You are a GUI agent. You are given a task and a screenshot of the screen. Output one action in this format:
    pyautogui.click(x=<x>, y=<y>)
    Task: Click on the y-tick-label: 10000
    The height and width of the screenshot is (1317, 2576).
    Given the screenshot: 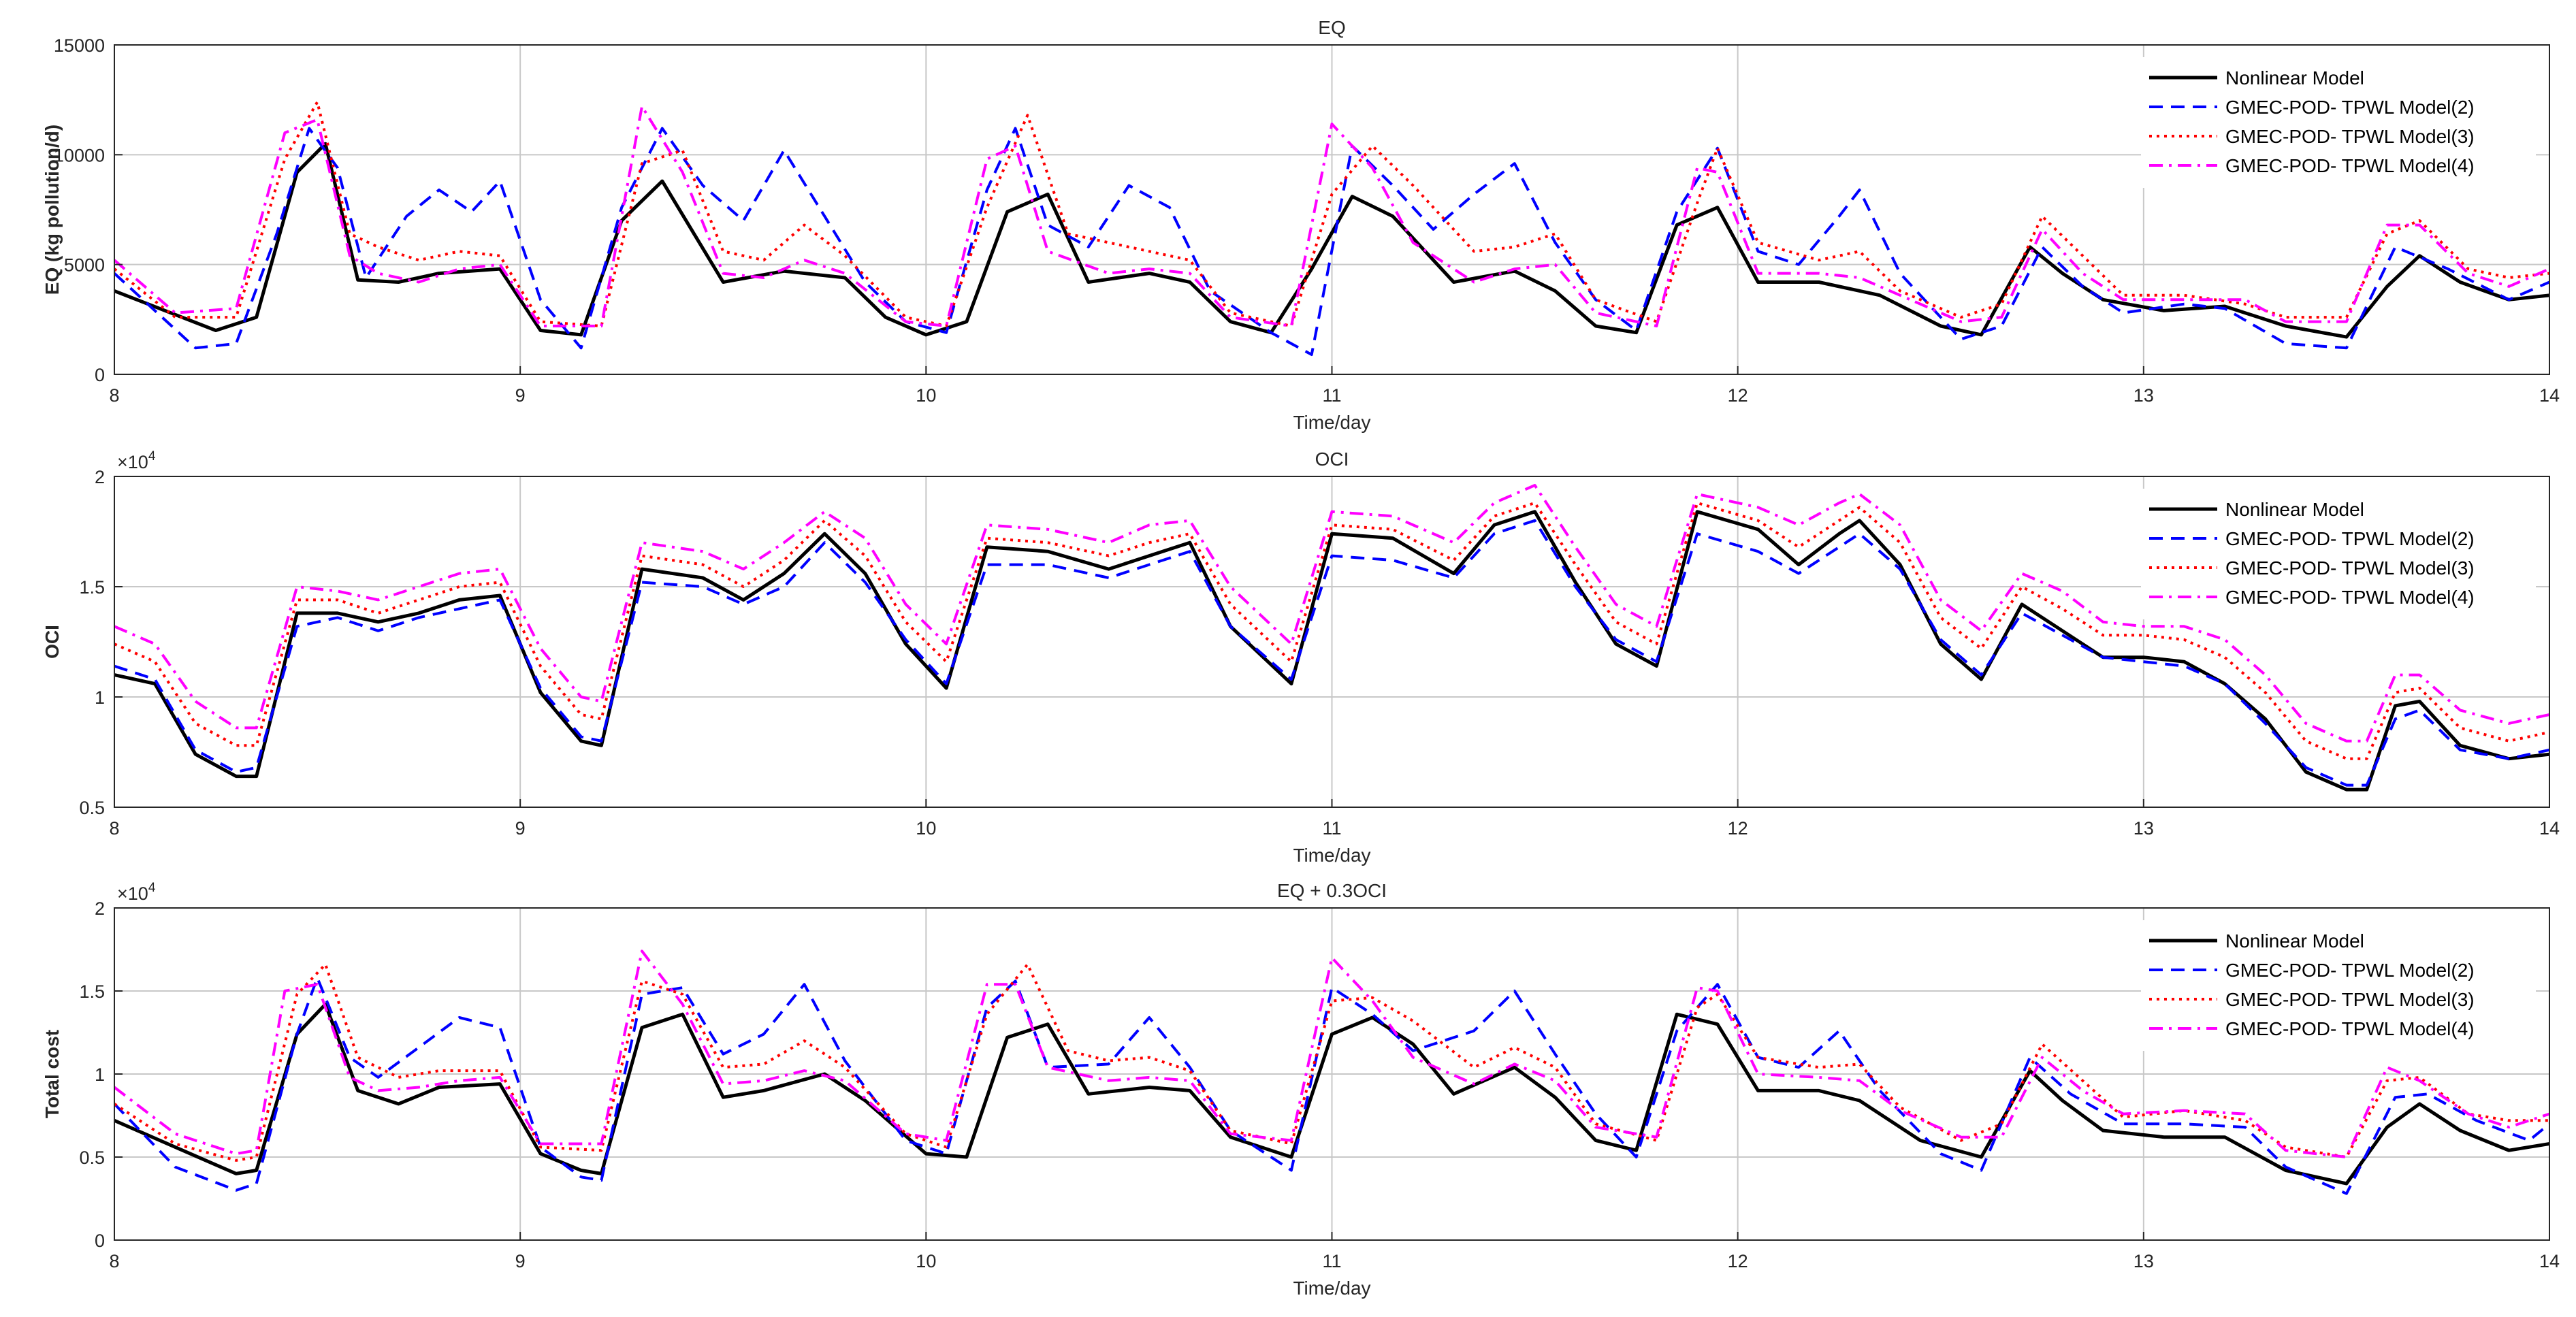 What is the action you would take?
    pyautogui.click(x=80, y=155)
    